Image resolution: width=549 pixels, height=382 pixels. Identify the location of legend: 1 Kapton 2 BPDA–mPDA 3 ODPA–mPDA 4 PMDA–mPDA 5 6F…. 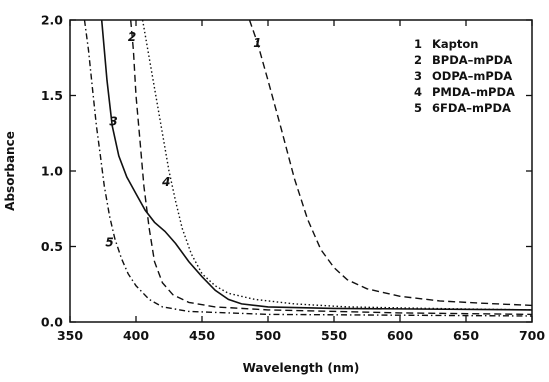
(464, 76).